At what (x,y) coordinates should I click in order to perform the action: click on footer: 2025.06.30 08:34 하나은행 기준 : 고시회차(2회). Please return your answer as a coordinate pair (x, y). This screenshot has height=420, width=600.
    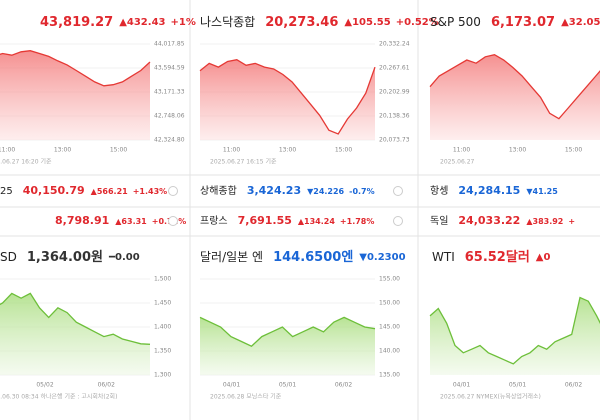
    Looking at the image, I should click on (58, 397).